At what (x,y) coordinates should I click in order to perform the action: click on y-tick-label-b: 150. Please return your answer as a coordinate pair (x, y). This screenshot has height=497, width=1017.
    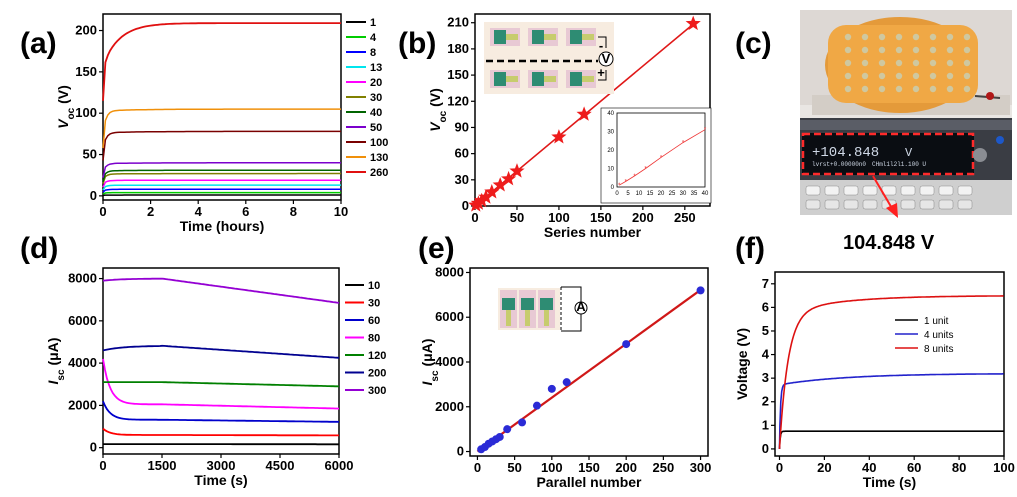
    Looking at the image, I should click on (458, 74).